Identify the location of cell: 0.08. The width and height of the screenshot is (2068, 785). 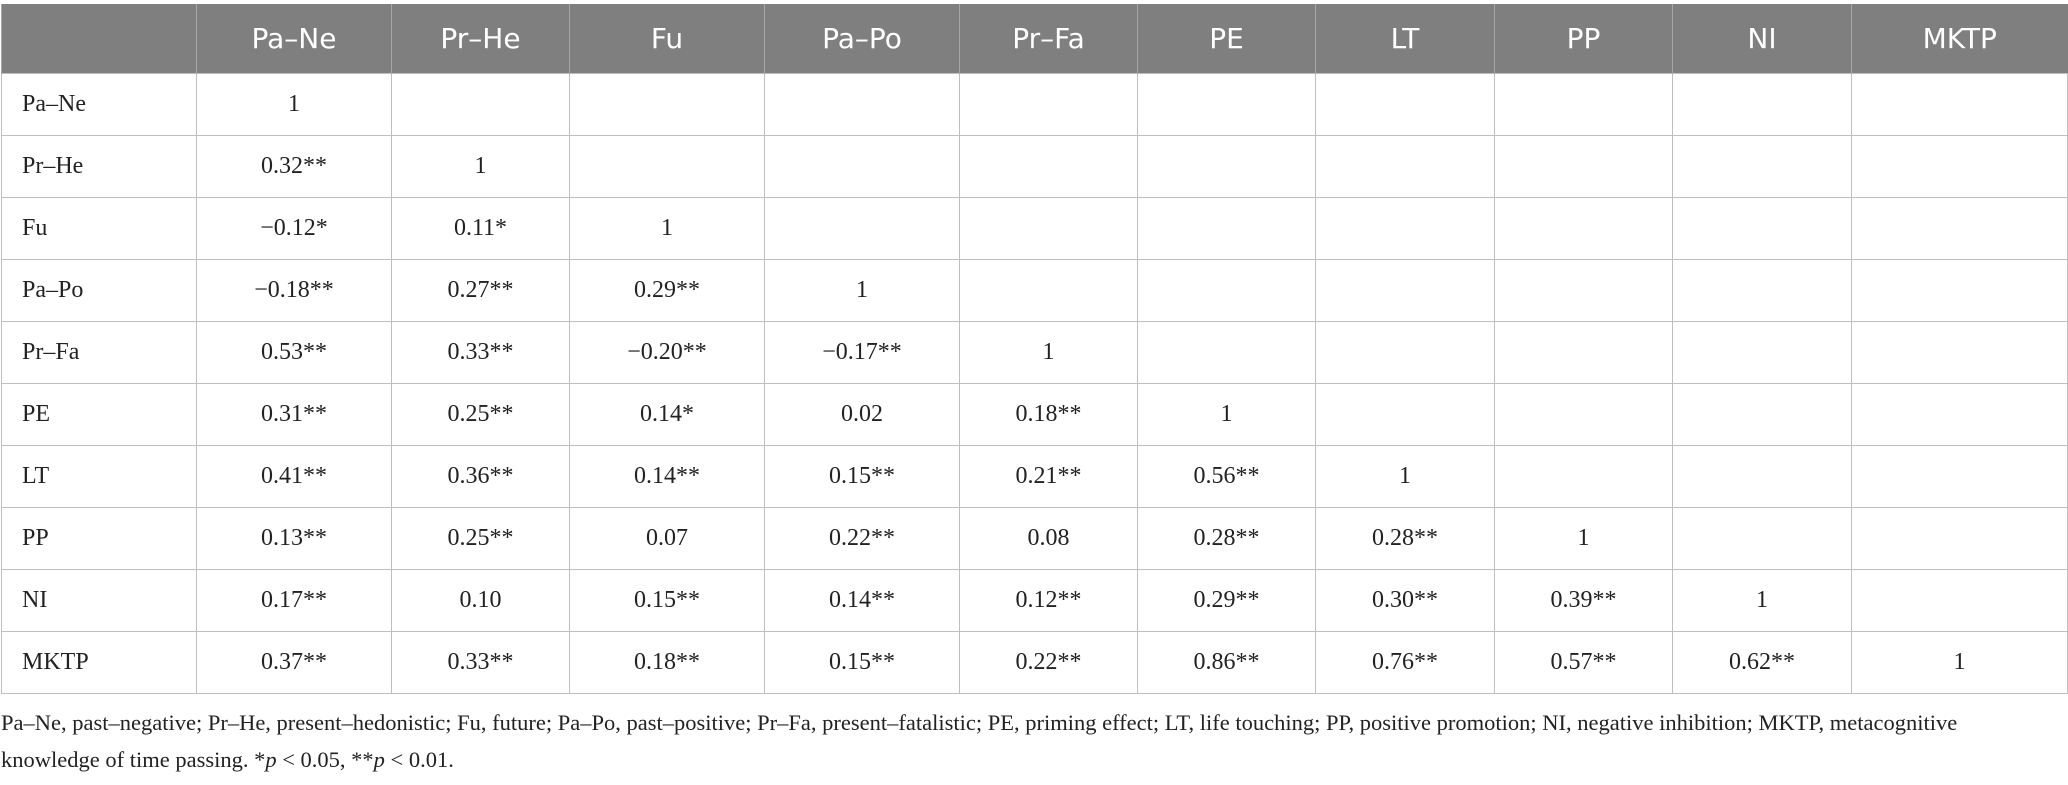
(1048, 538).